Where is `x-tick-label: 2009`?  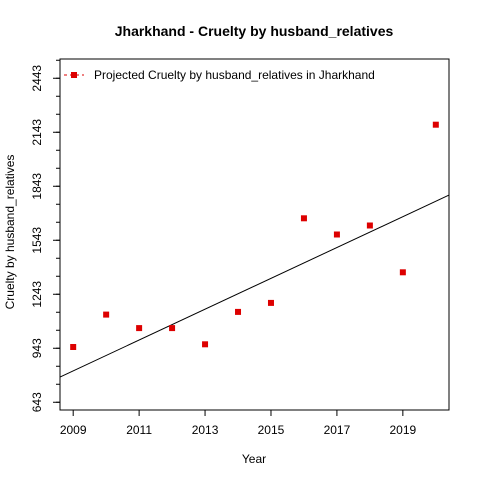 x-tick-label: 2009 is located at coordinates (73, 430).